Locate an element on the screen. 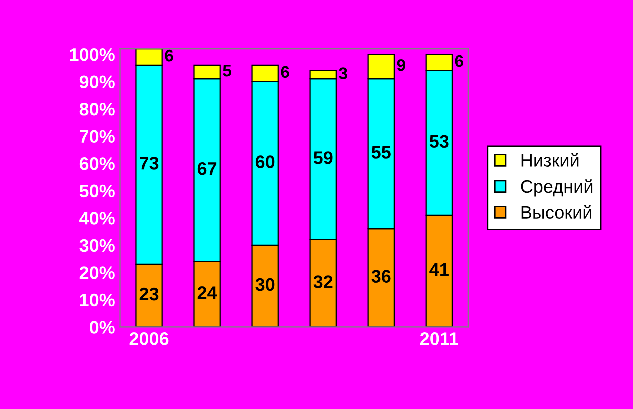  data-label: 60 is located at coordinates (265, 162).